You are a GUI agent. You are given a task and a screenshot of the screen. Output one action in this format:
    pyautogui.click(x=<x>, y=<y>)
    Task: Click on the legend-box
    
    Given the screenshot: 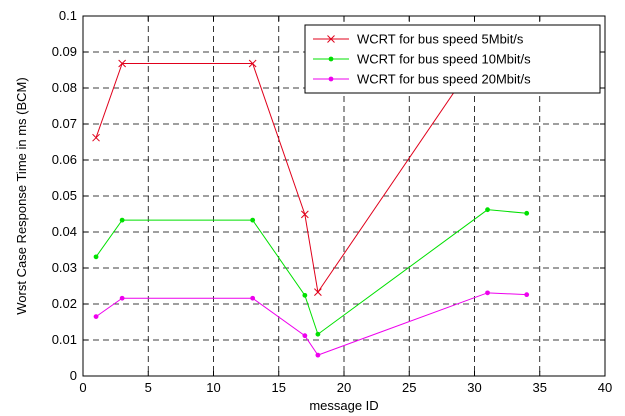 What is the action you would take?
    pyautogui.click(x=452, y=59)
    